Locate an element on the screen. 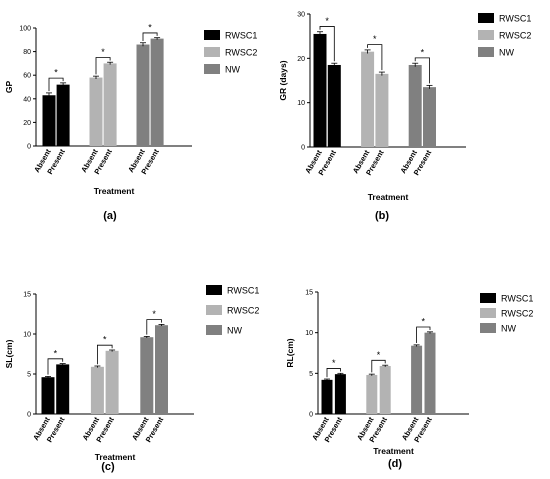 This screenshot has height=479, width=550. panel-1-panel-label: (a) is located at coordinates (110, 216).